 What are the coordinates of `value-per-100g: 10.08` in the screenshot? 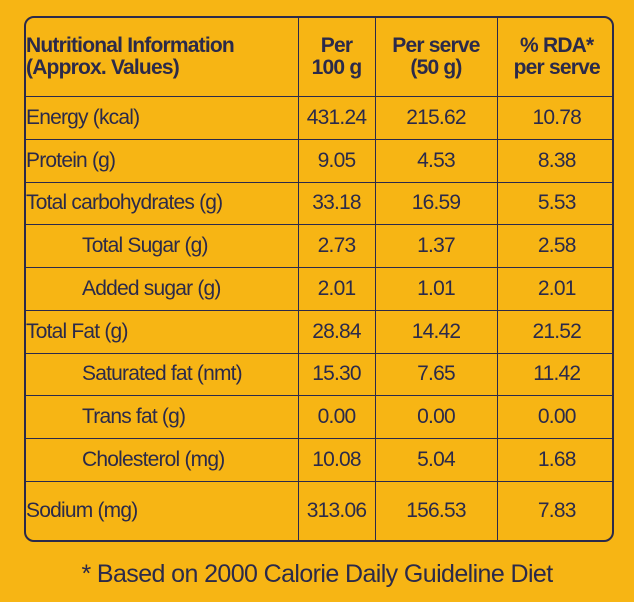 It's located at (336, 460).